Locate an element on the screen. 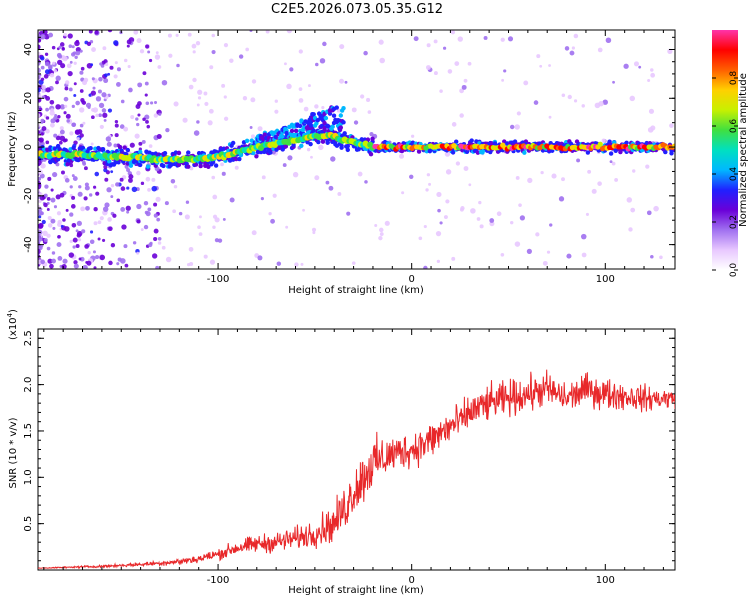 The image size is (750, 600). colorbar-tick-label: 0.4 is located at coordinates (734, 174).